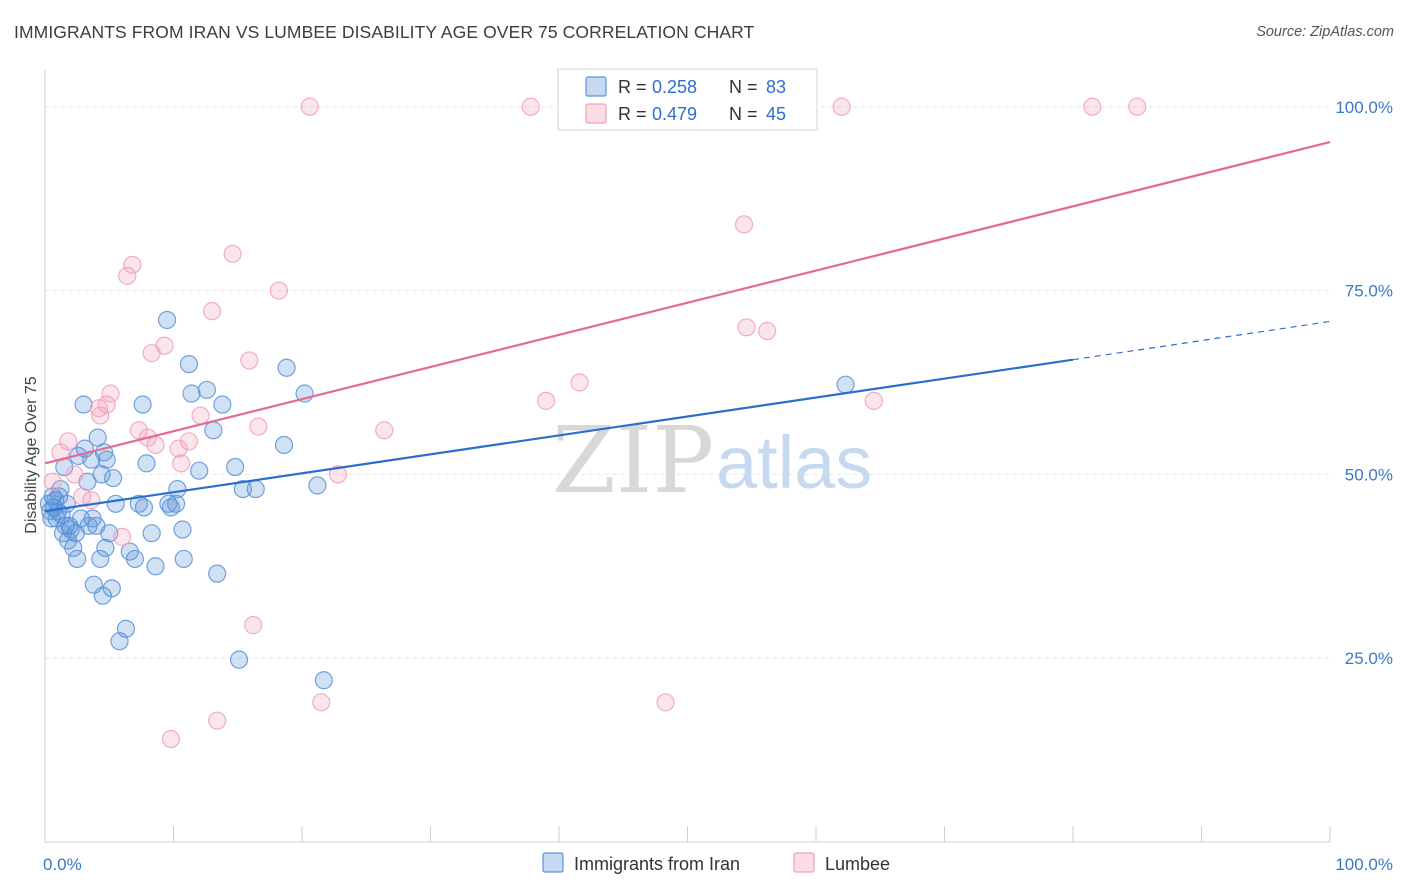  What do you see at coordinates (743, 114) in the screenshot?
I see `legend-n-label-lumbee: N =` at bounding box center [743, 114].